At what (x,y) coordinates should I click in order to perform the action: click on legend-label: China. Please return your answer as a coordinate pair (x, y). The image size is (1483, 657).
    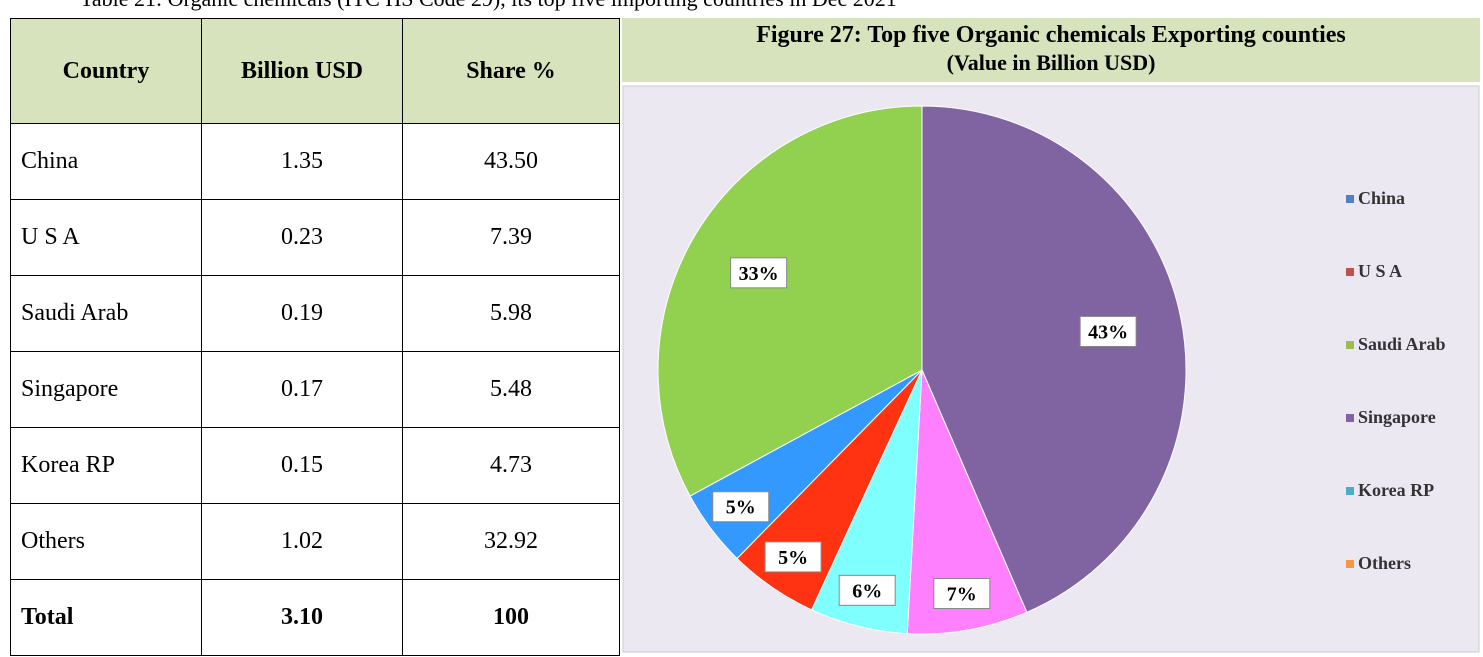
    Looking at the image, I should click on (1381, 198).